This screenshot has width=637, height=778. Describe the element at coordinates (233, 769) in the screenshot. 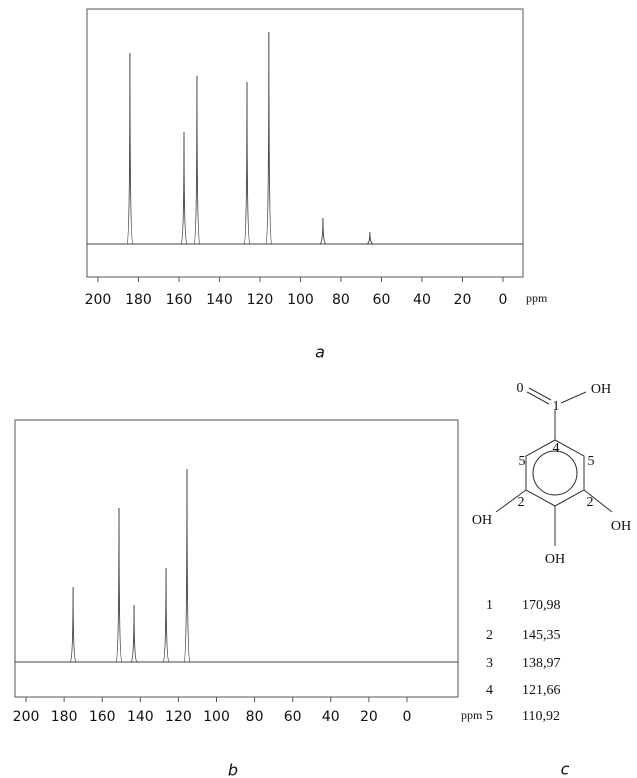

I see `caption: b` at that location.